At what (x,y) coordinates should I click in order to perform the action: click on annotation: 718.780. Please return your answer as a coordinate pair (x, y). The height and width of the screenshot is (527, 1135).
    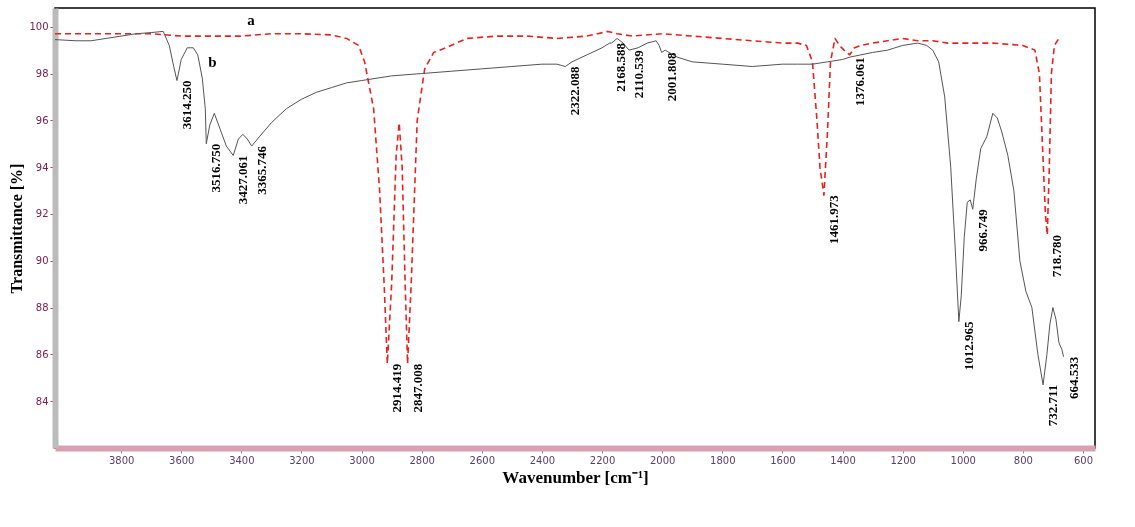
    Looking at the image, I should click on (1057, 256).